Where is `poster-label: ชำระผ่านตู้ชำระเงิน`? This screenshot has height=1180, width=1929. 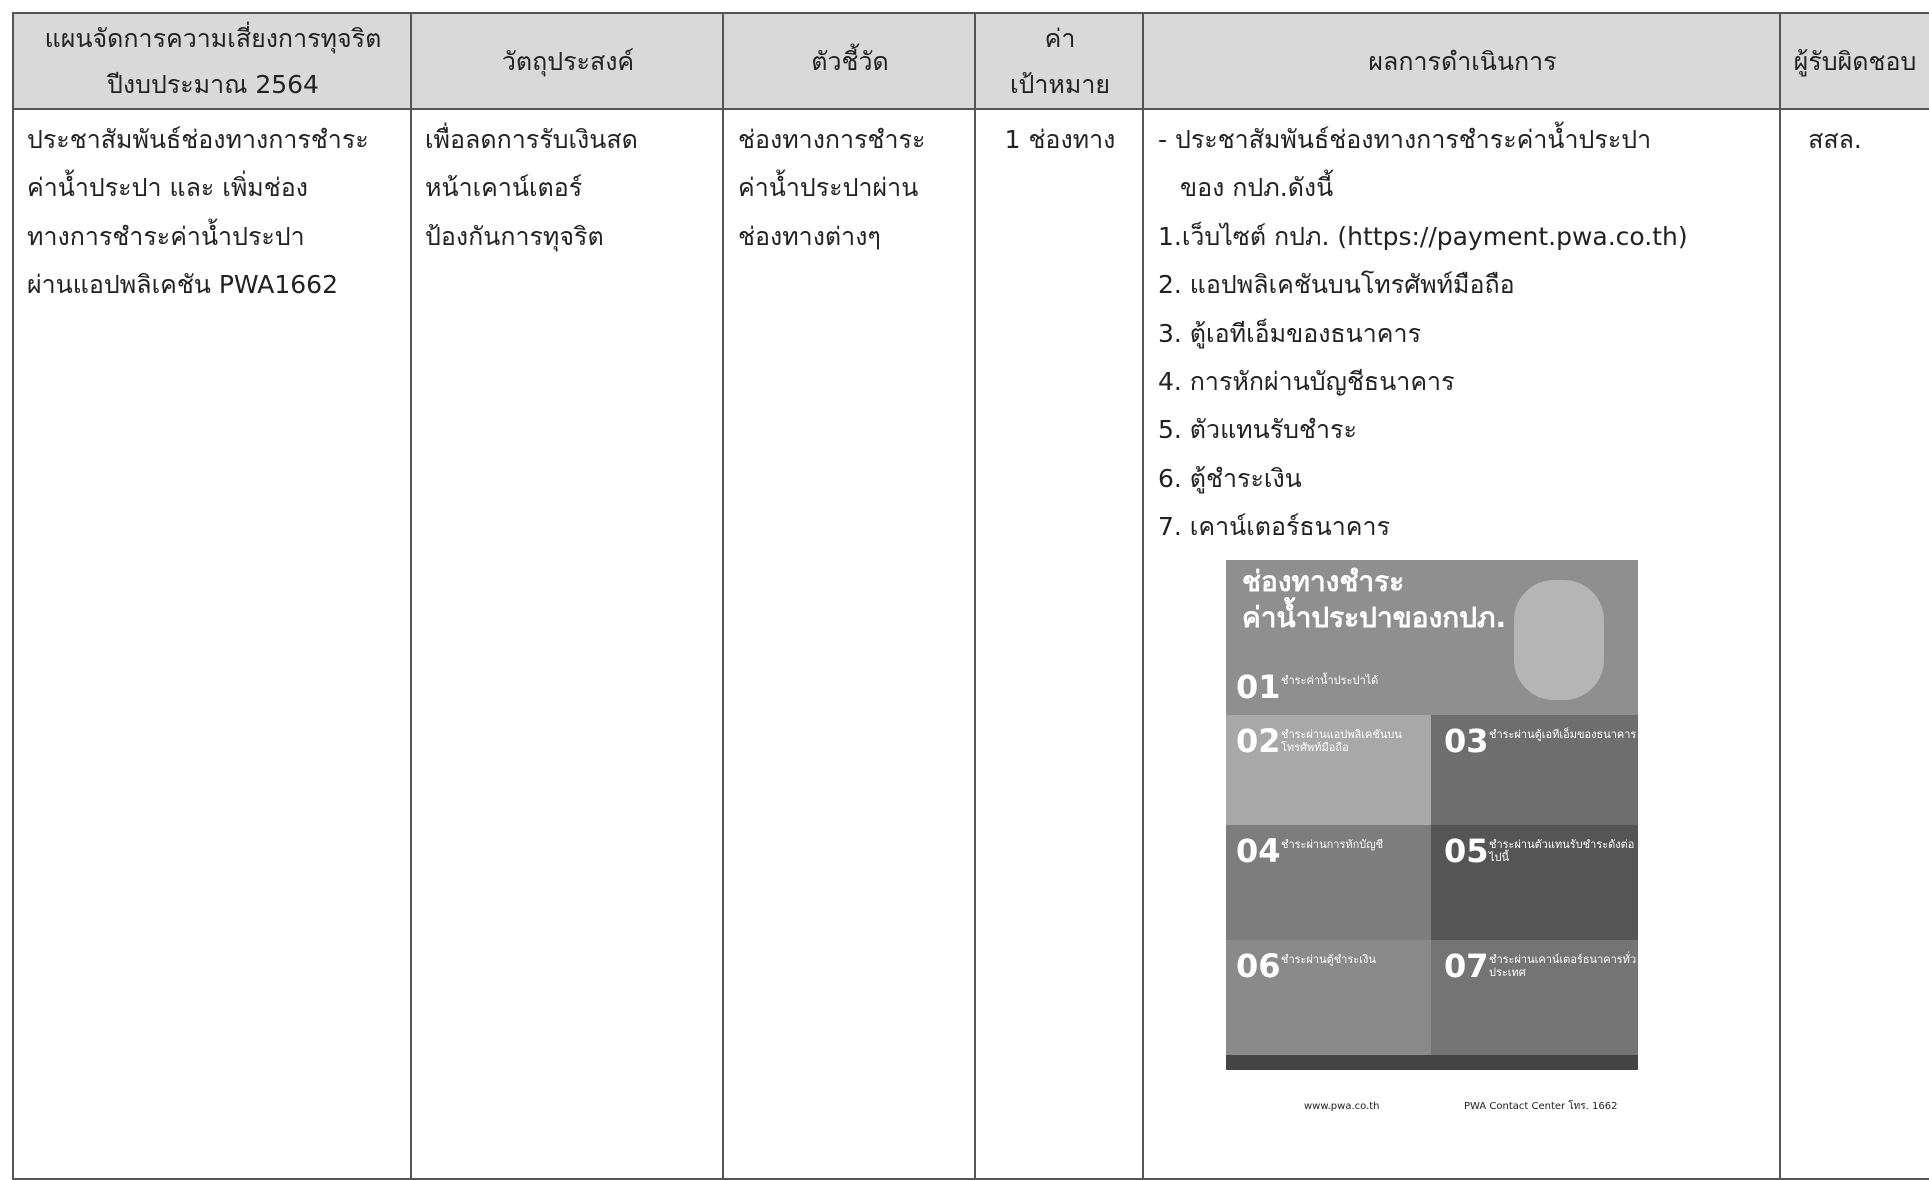 poster-label: ชำระผ่านตู้ชำระเงิน is located at coordinates (1328, 959).